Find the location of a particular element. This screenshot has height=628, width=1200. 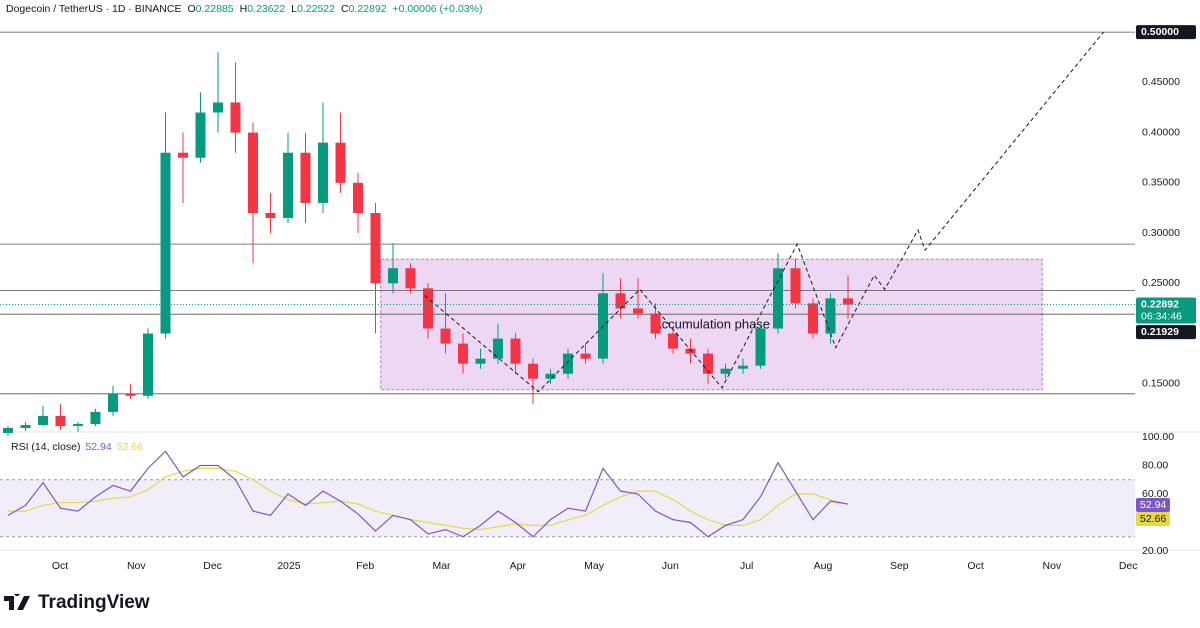

last-price-bg is located at coordinates (1166, 310).